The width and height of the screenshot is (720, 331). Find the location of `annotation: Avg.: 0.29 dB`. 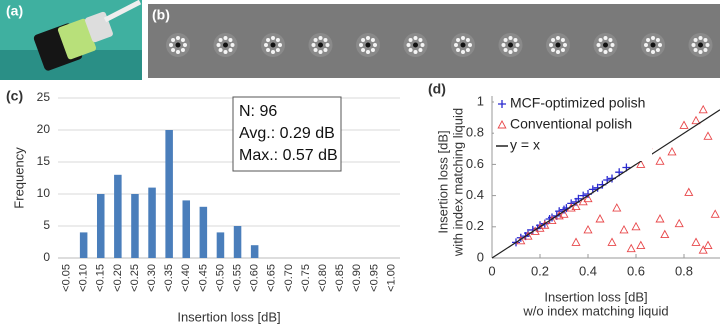

annotation: Avg.: 0.29 dB is located at coordinates (287, 133).